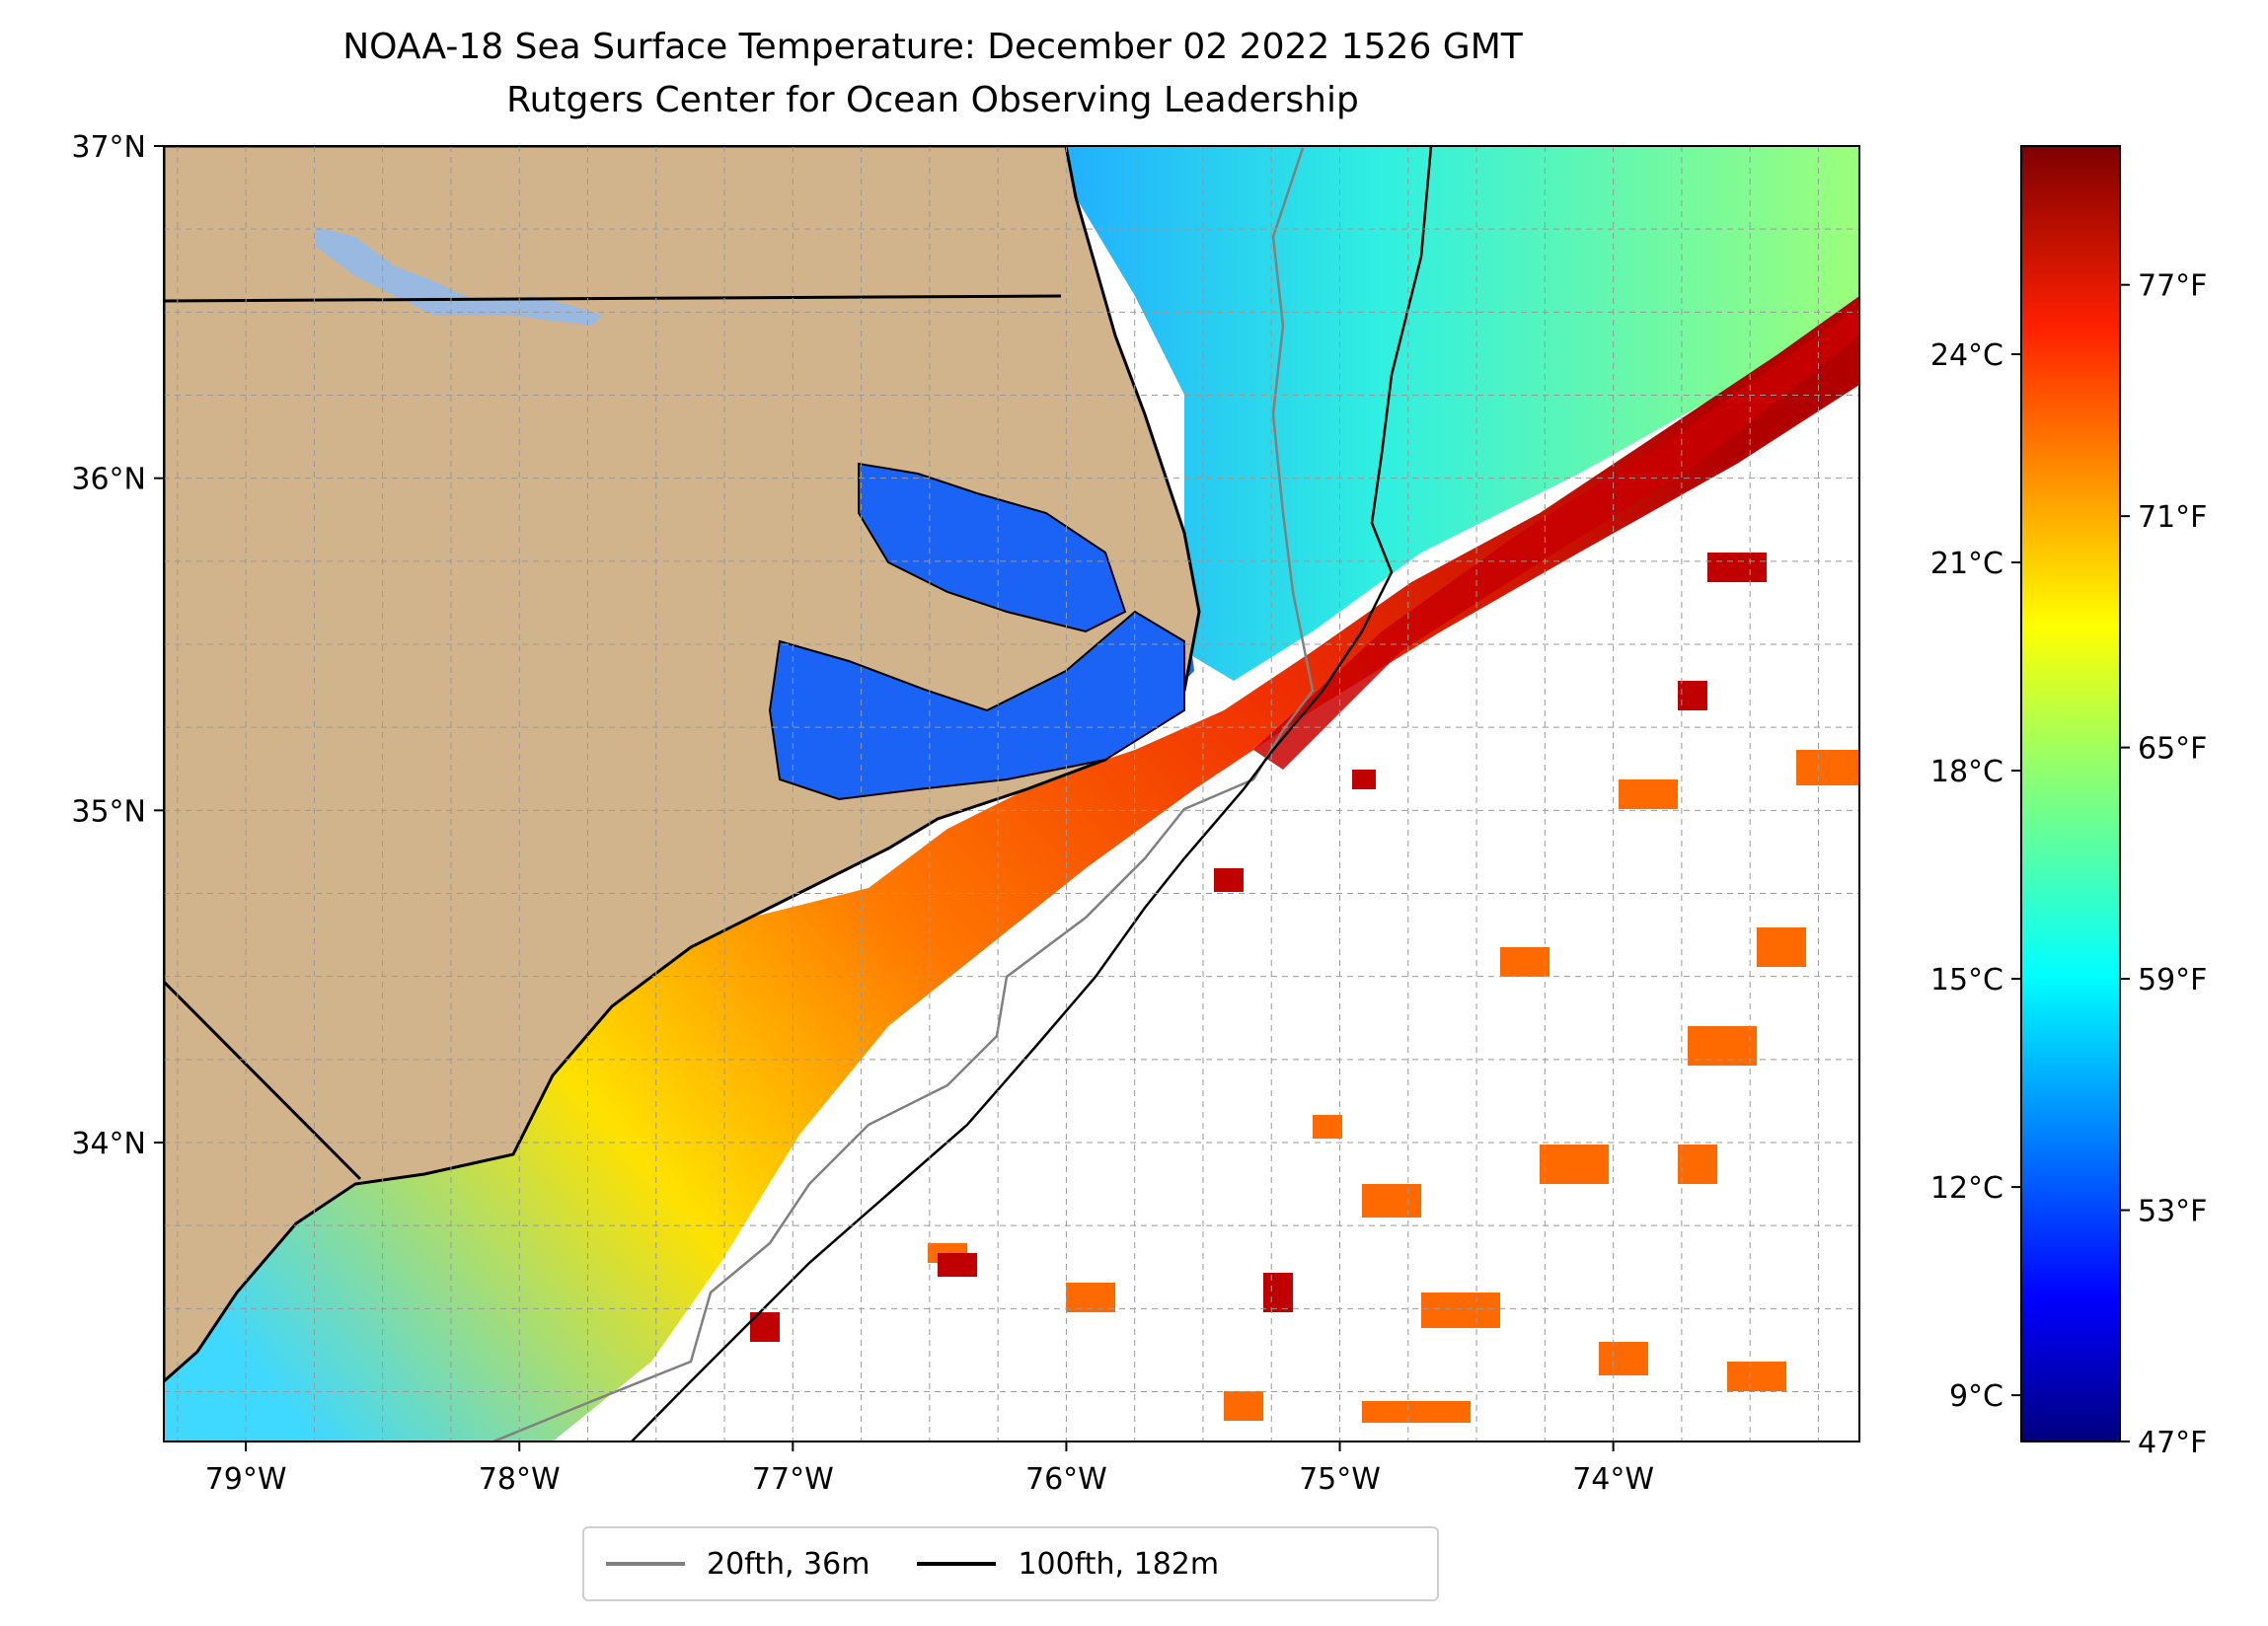 This screenshot has width=2268, height=1626. Describe the element at coordinates (520, 1479) in the screenshot. I see `lon-tick-label: 78°W` at that location.